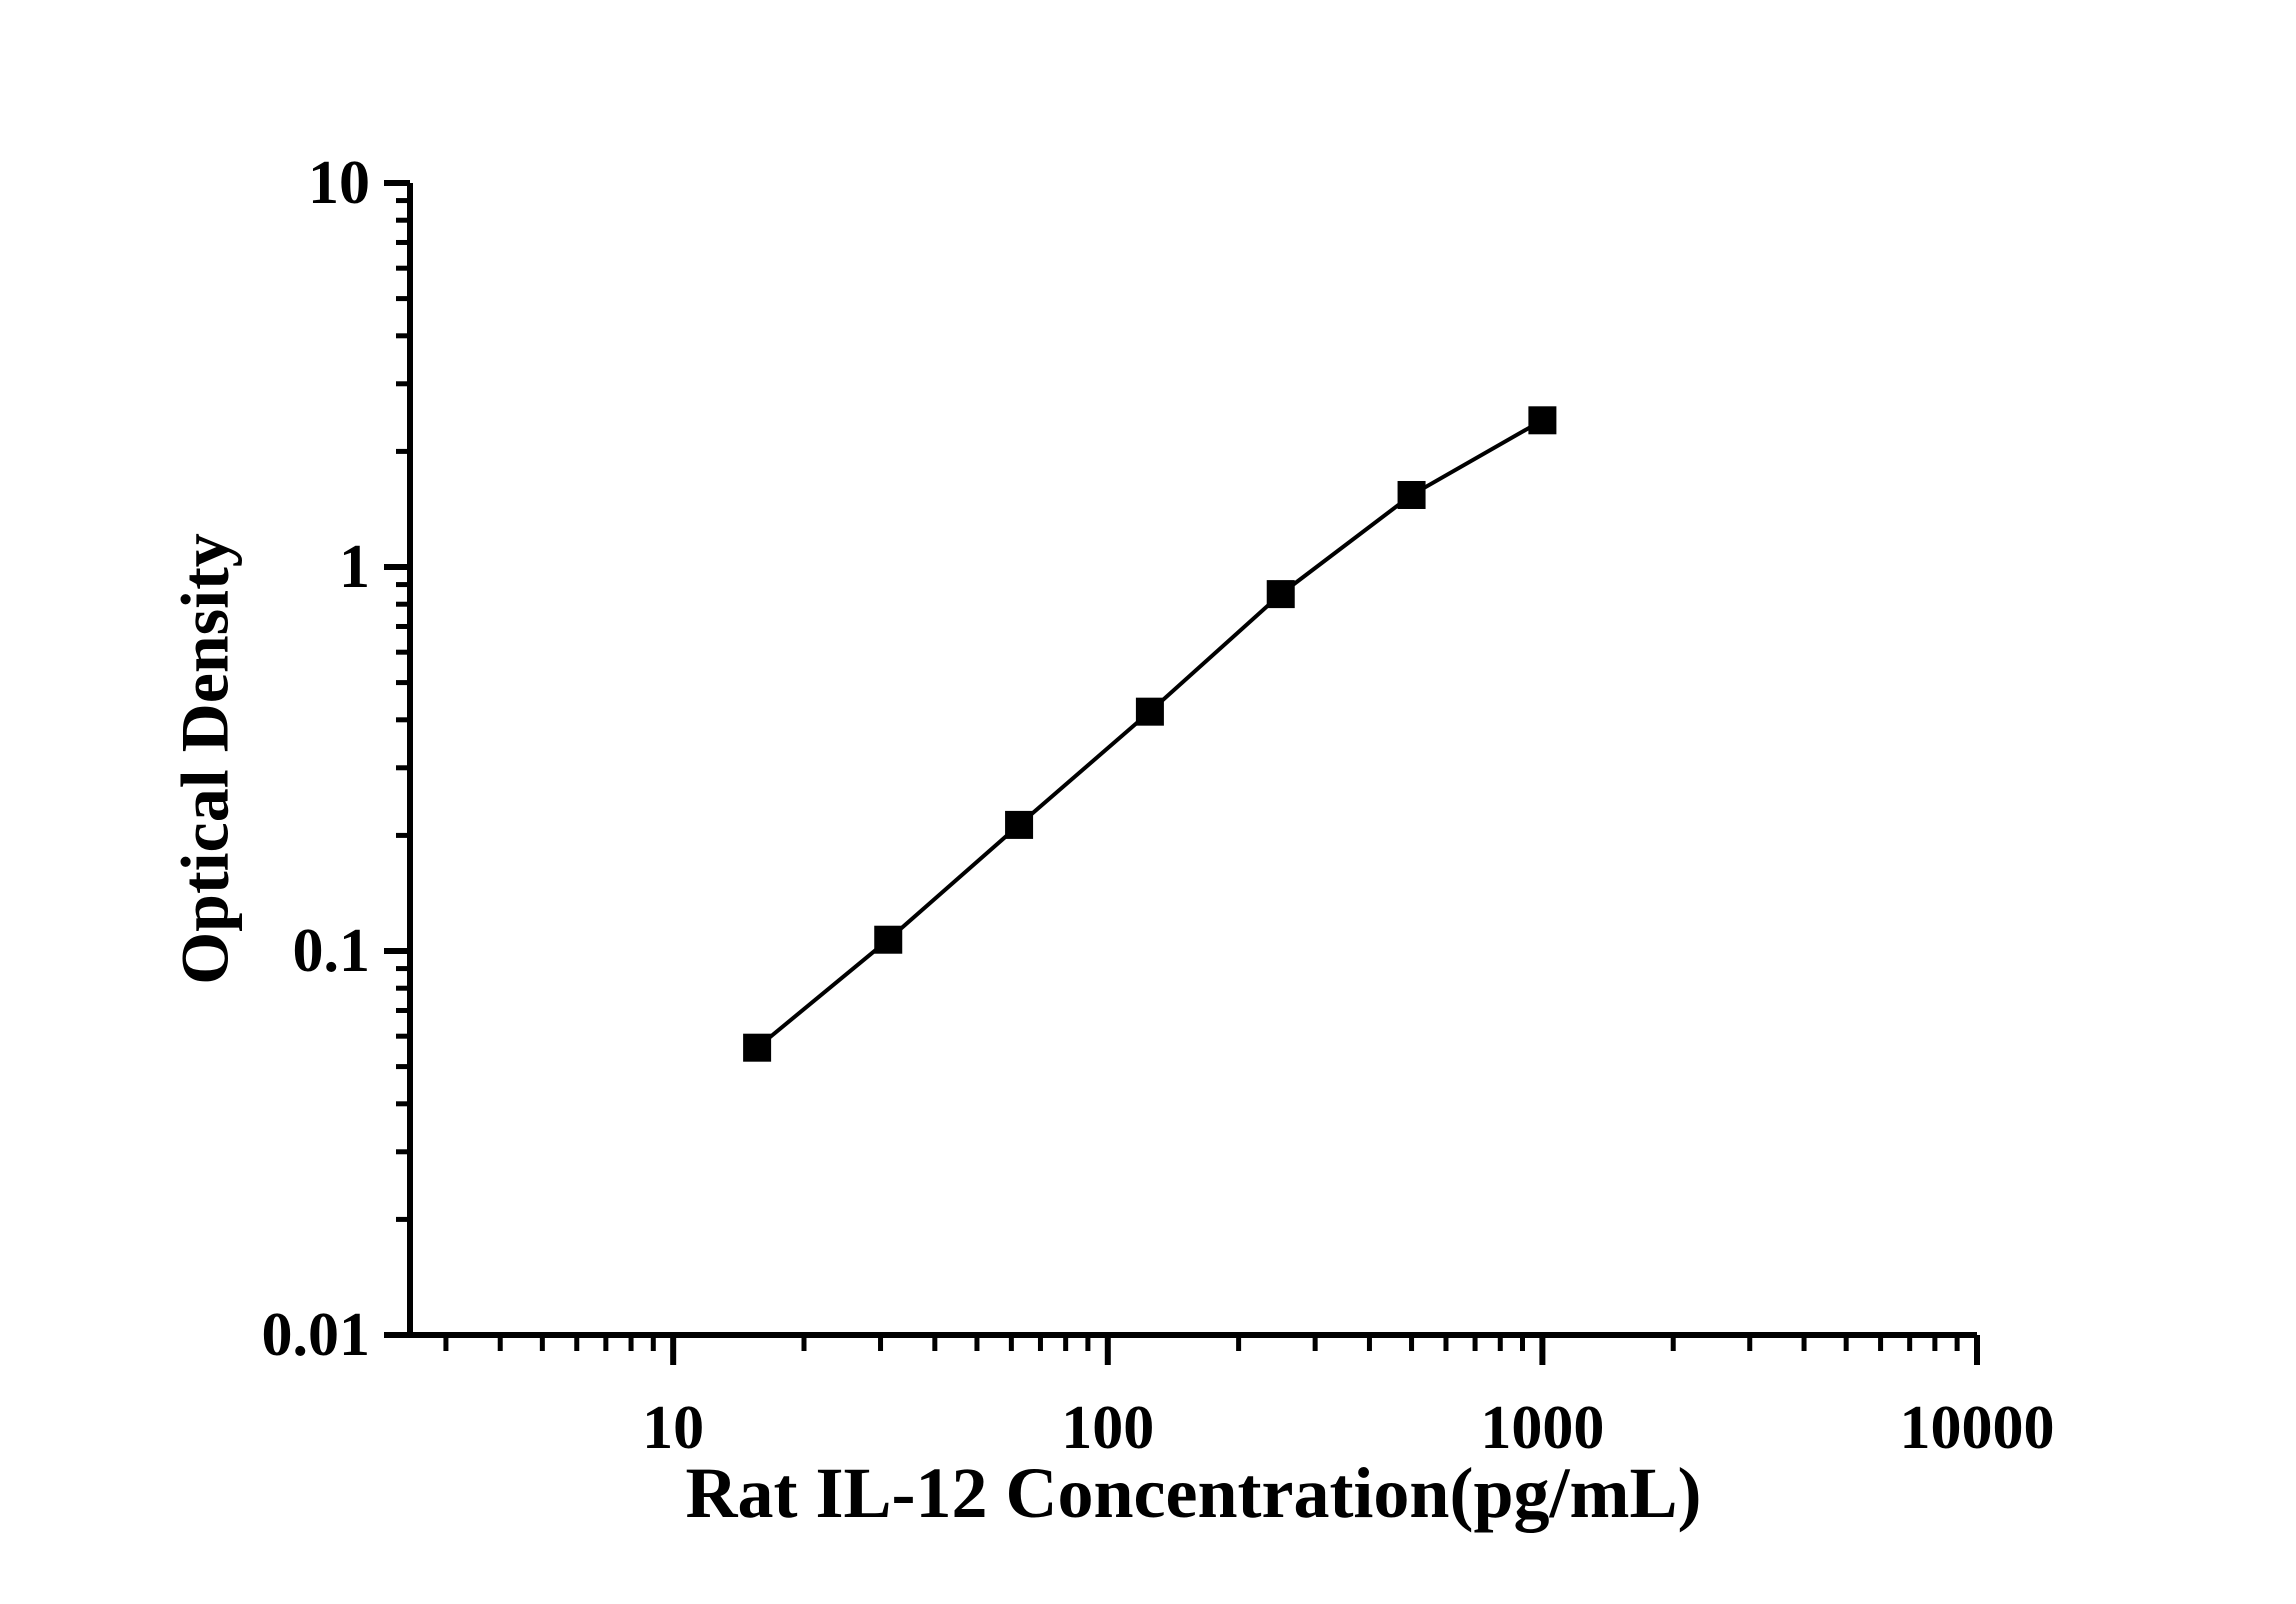  I want to click on y-tick-label: 0.1, so click(332, 951).